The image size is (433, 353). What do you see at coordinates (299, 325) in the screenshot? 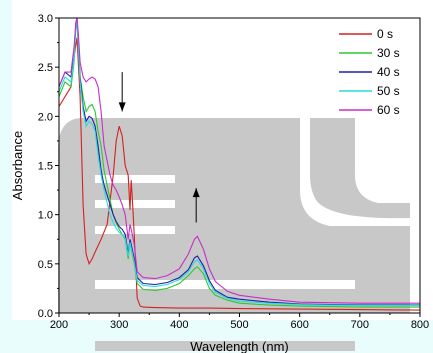
I see `x-tick-label: 600` at bounding box center [299, 325].